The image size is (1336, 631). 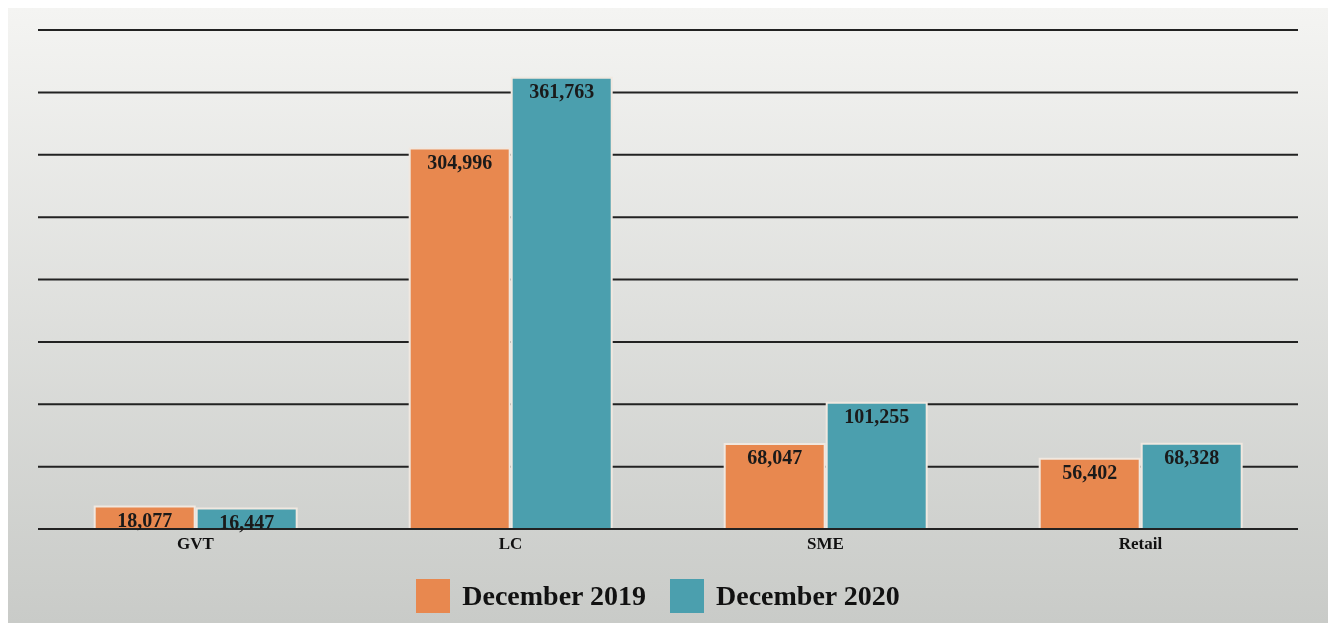 I want to click on data-label: 56,402, so click(x=1090, y=471).